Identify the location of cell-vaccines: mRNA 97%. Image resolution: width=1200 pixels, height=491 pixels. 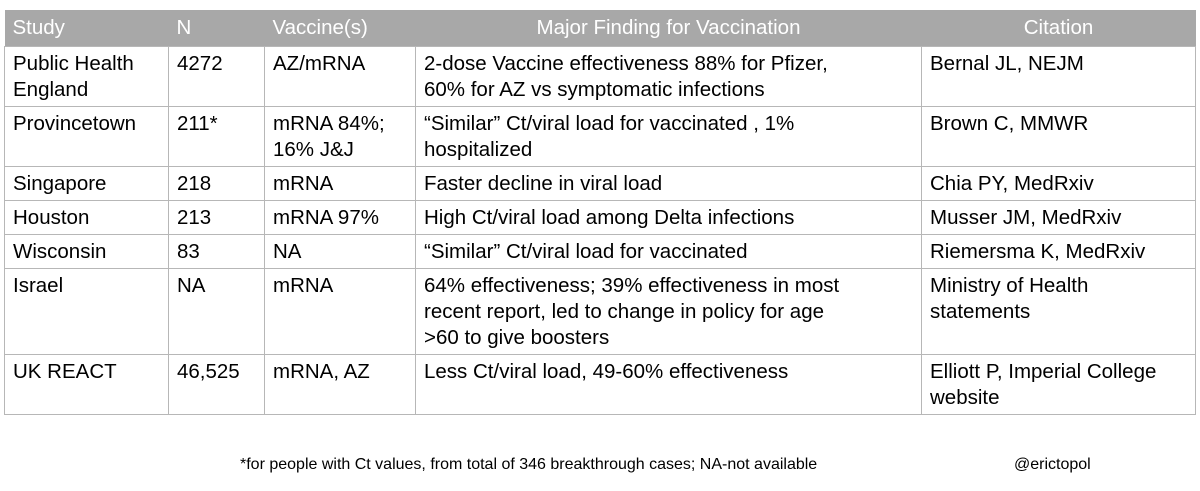
(340, 217).